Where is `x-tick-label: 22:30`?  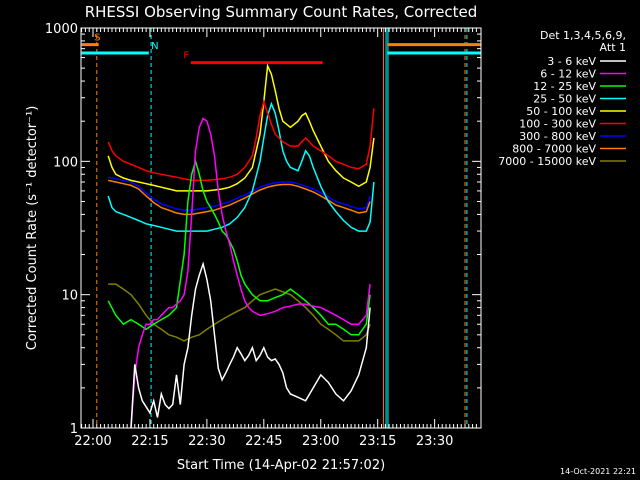
x-tick-label: 22:30 is located at coordinates (206, 441).